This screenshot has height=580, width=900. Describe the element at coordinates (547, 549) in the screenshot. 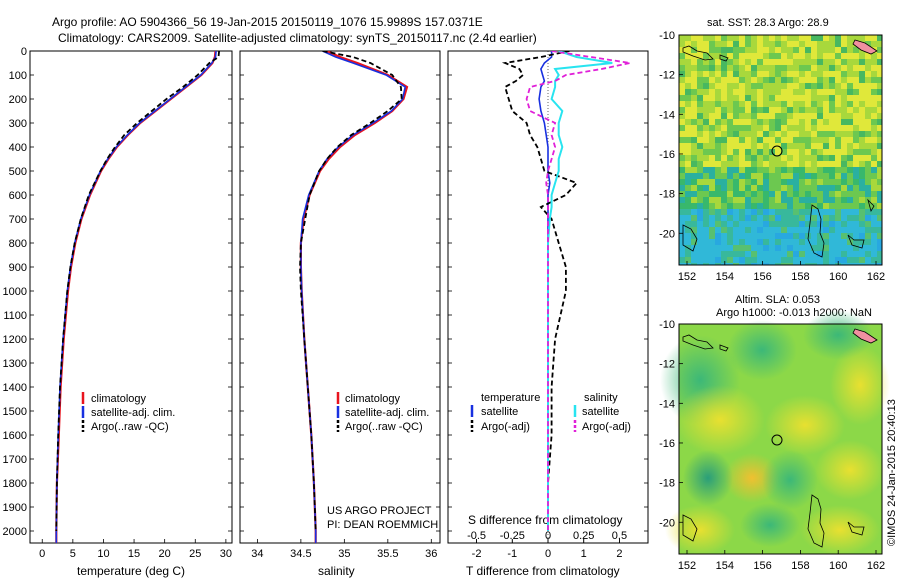

I see `t-difference-ticks: -2 -1 0 1 2` at that location.